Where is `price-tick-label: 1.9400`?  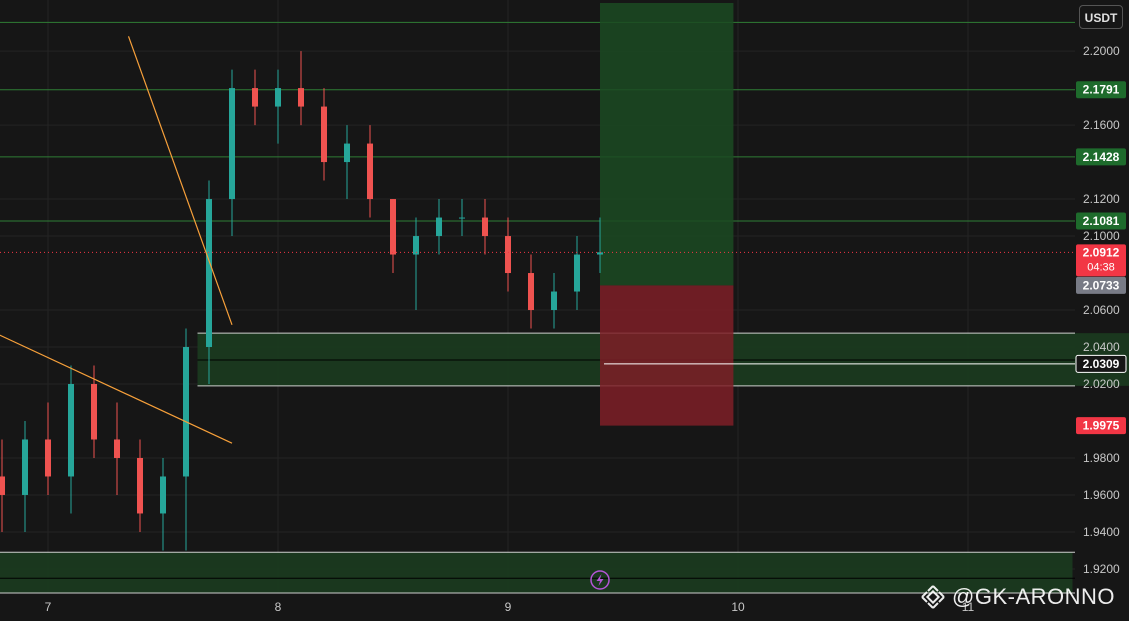
price-tick-label: 1.9400 is located at coordinates (1101, 532).